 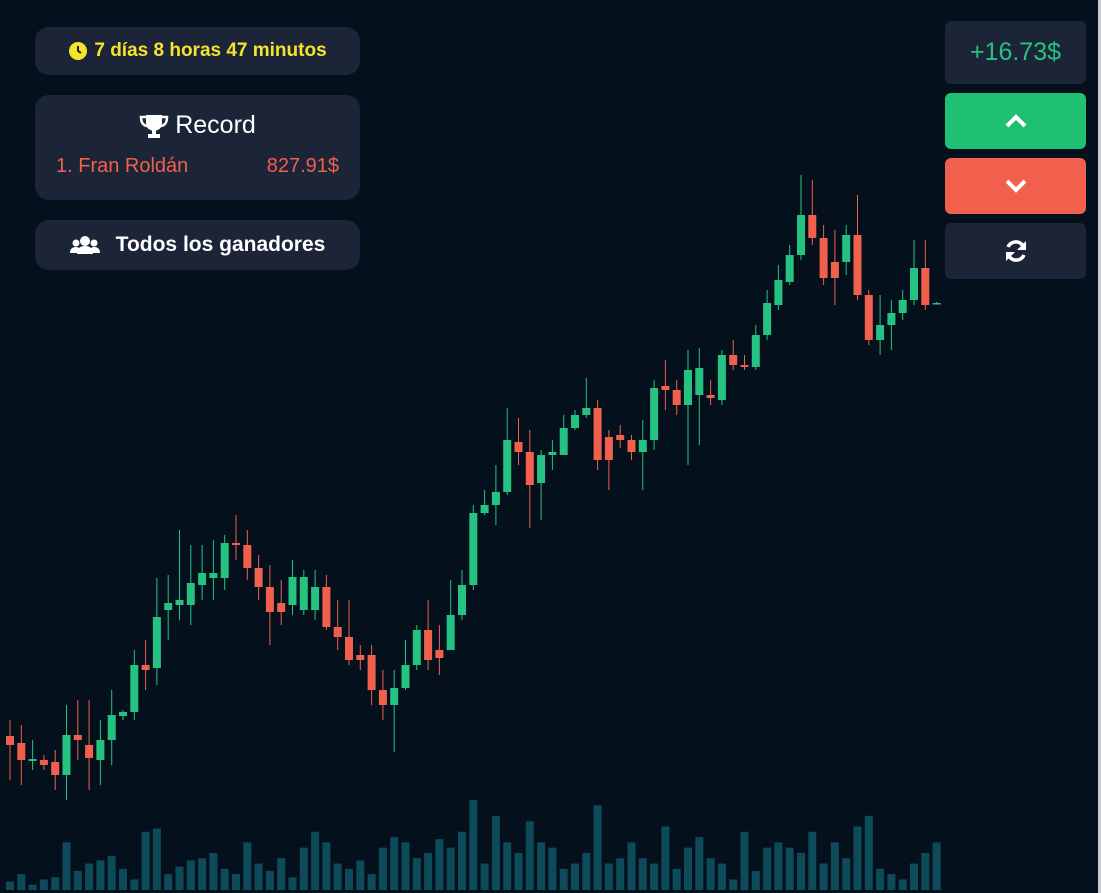 What do you see at coordinates (84, 245) in the screenshot?
I see `users-icon` at bounding box center [84, 245].